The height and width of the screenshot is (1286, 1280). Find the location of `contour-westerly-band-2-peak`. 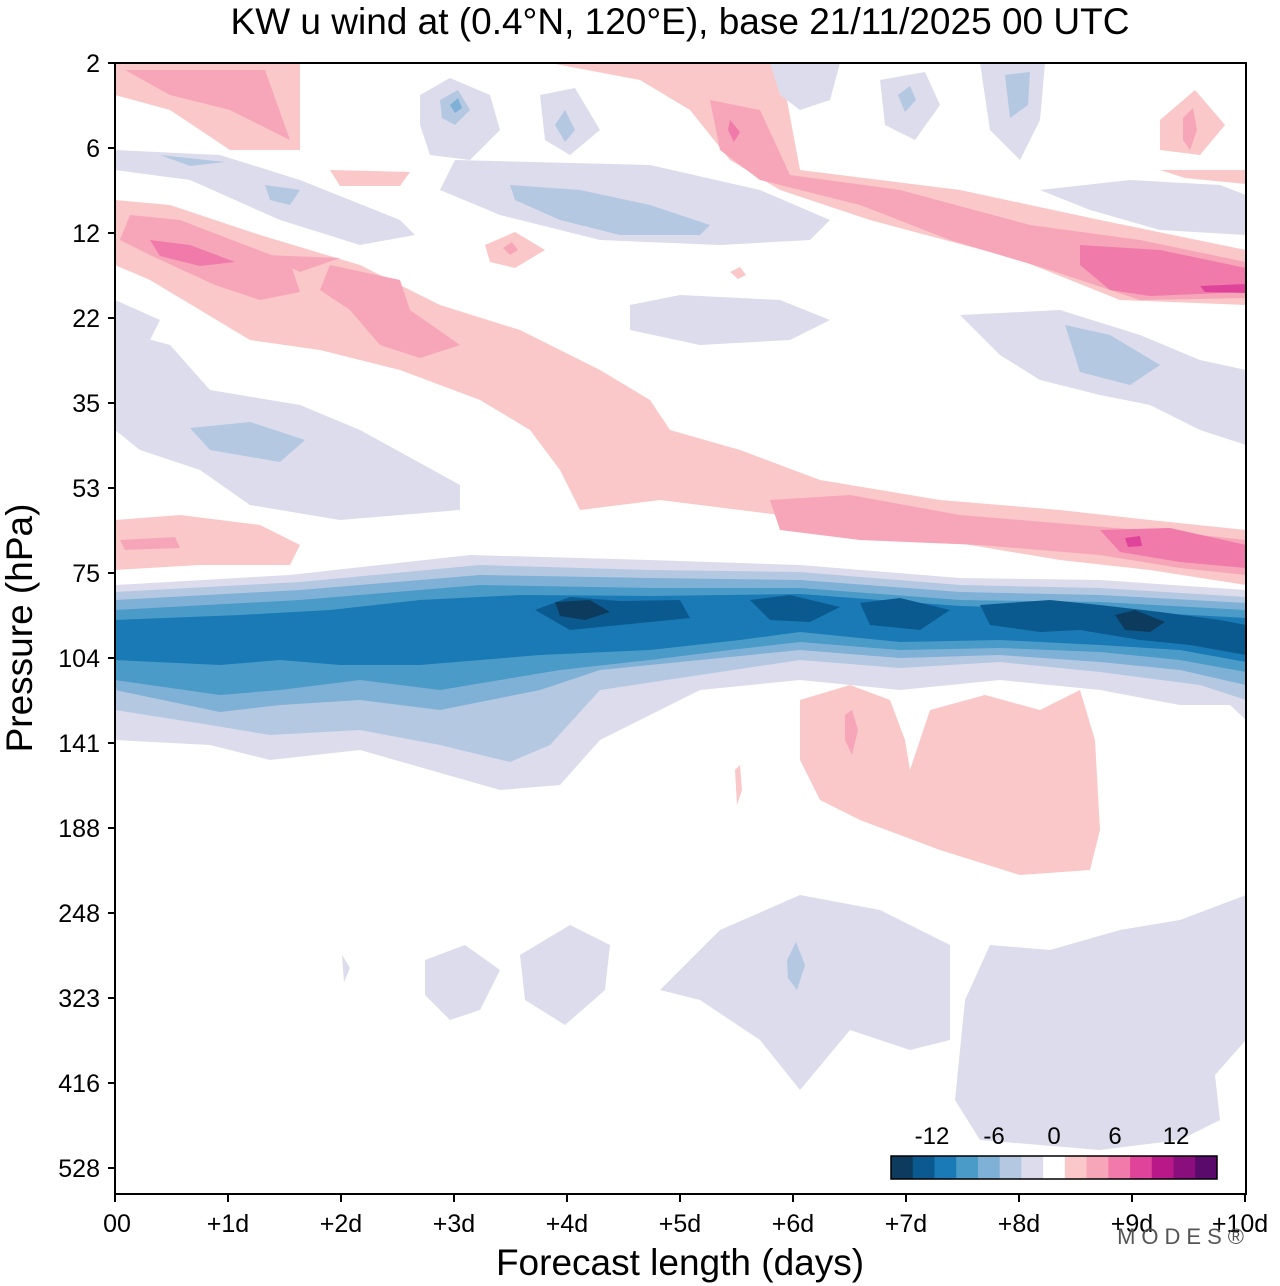

contour-westerly-band-2-peak is located at coordinates (1163, 270).